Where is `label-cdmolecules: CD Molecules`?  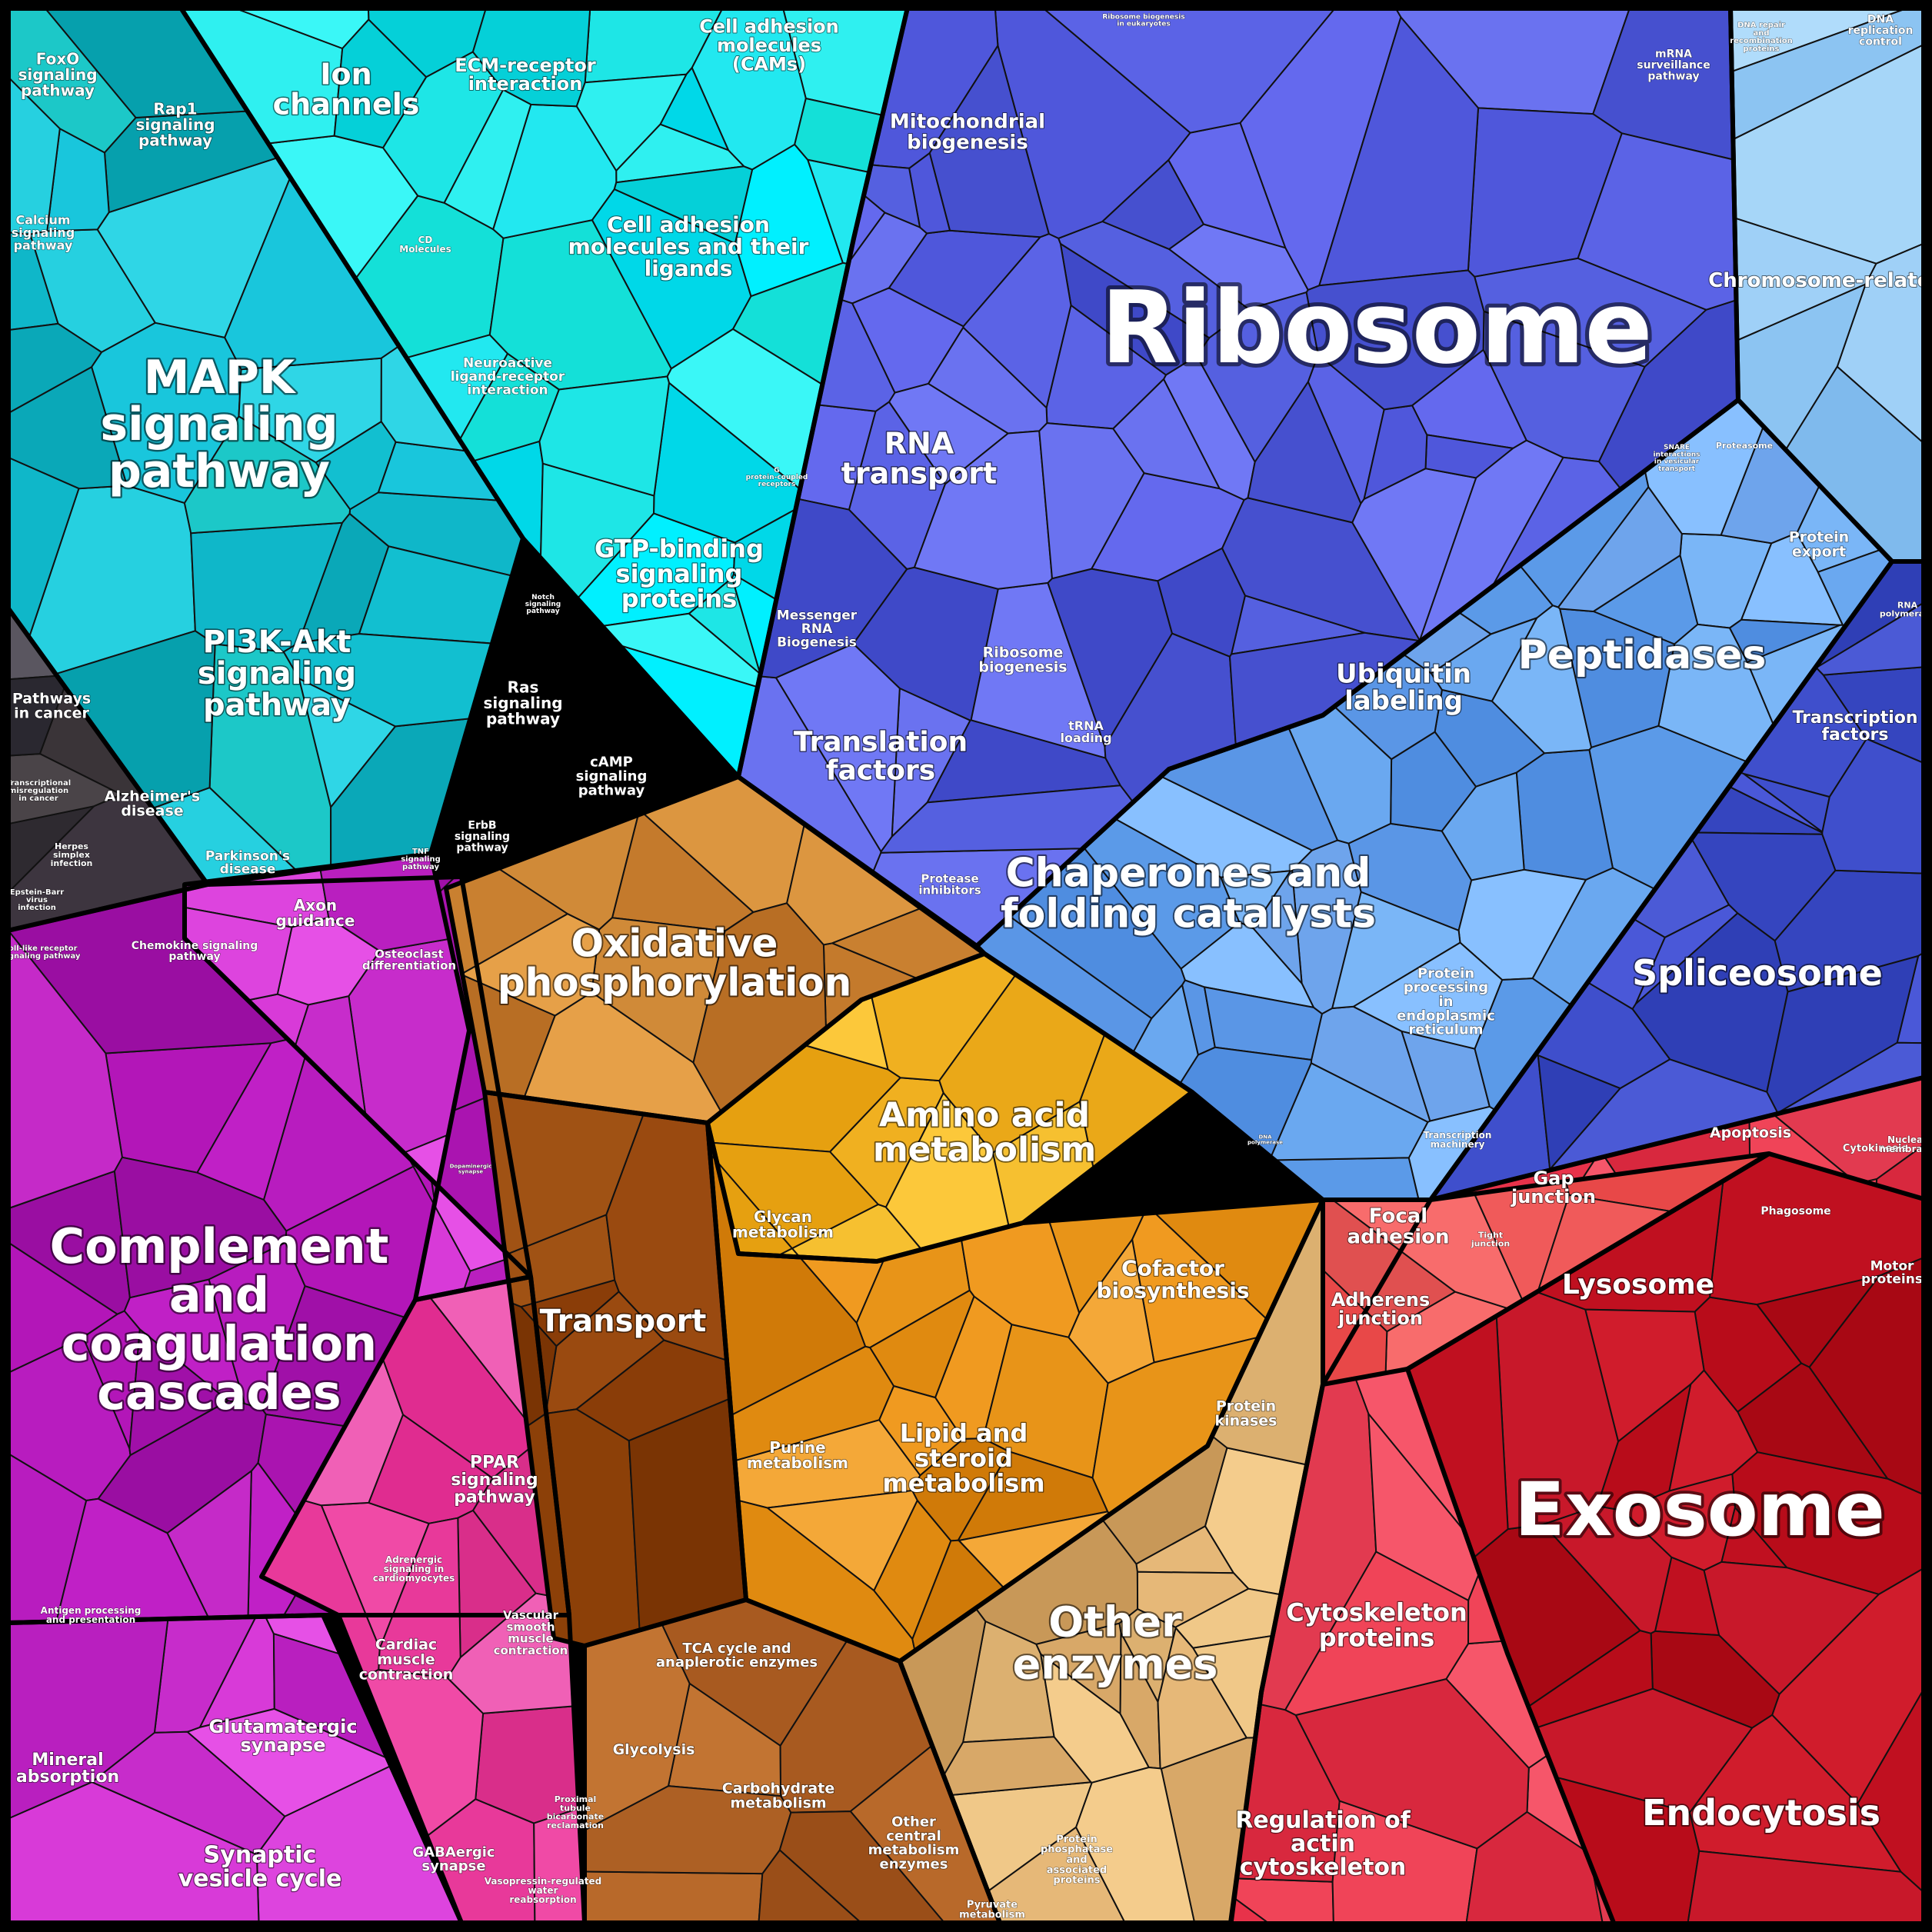
label-cdmolecules: CD Molecules is located at coordinates (425, 244).